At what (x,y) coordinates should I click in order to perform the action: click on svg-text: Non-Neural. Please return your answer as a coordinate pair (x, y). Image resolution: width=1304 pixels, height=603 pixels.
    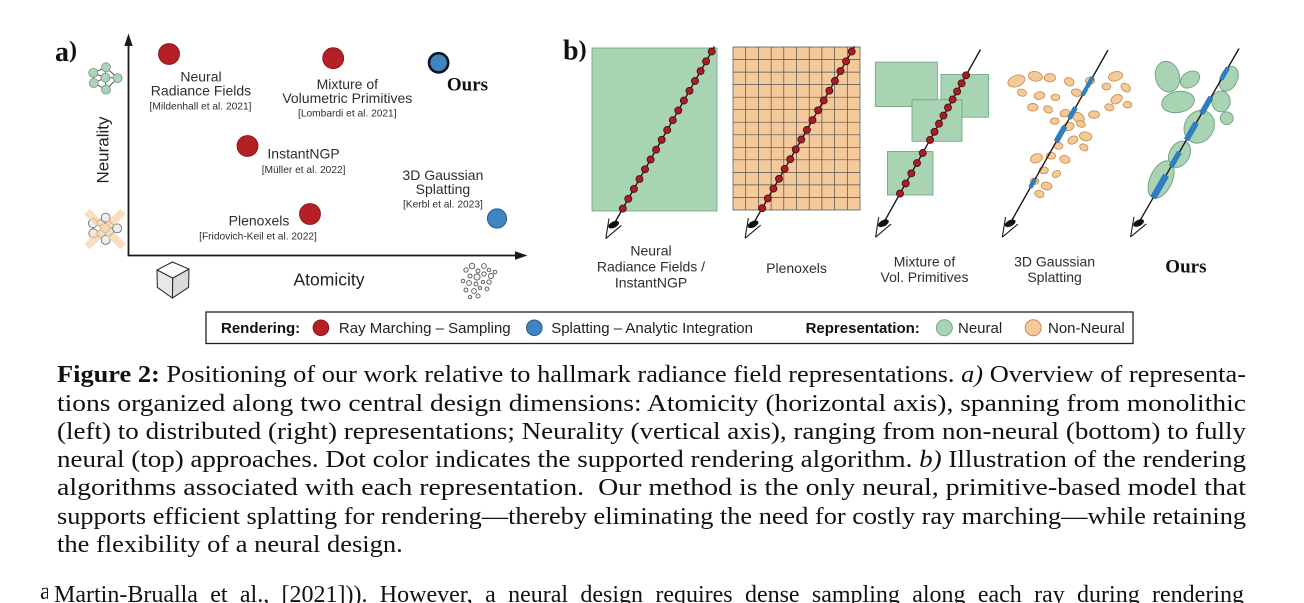
    Looking at the image, I should click on (1086, 328).